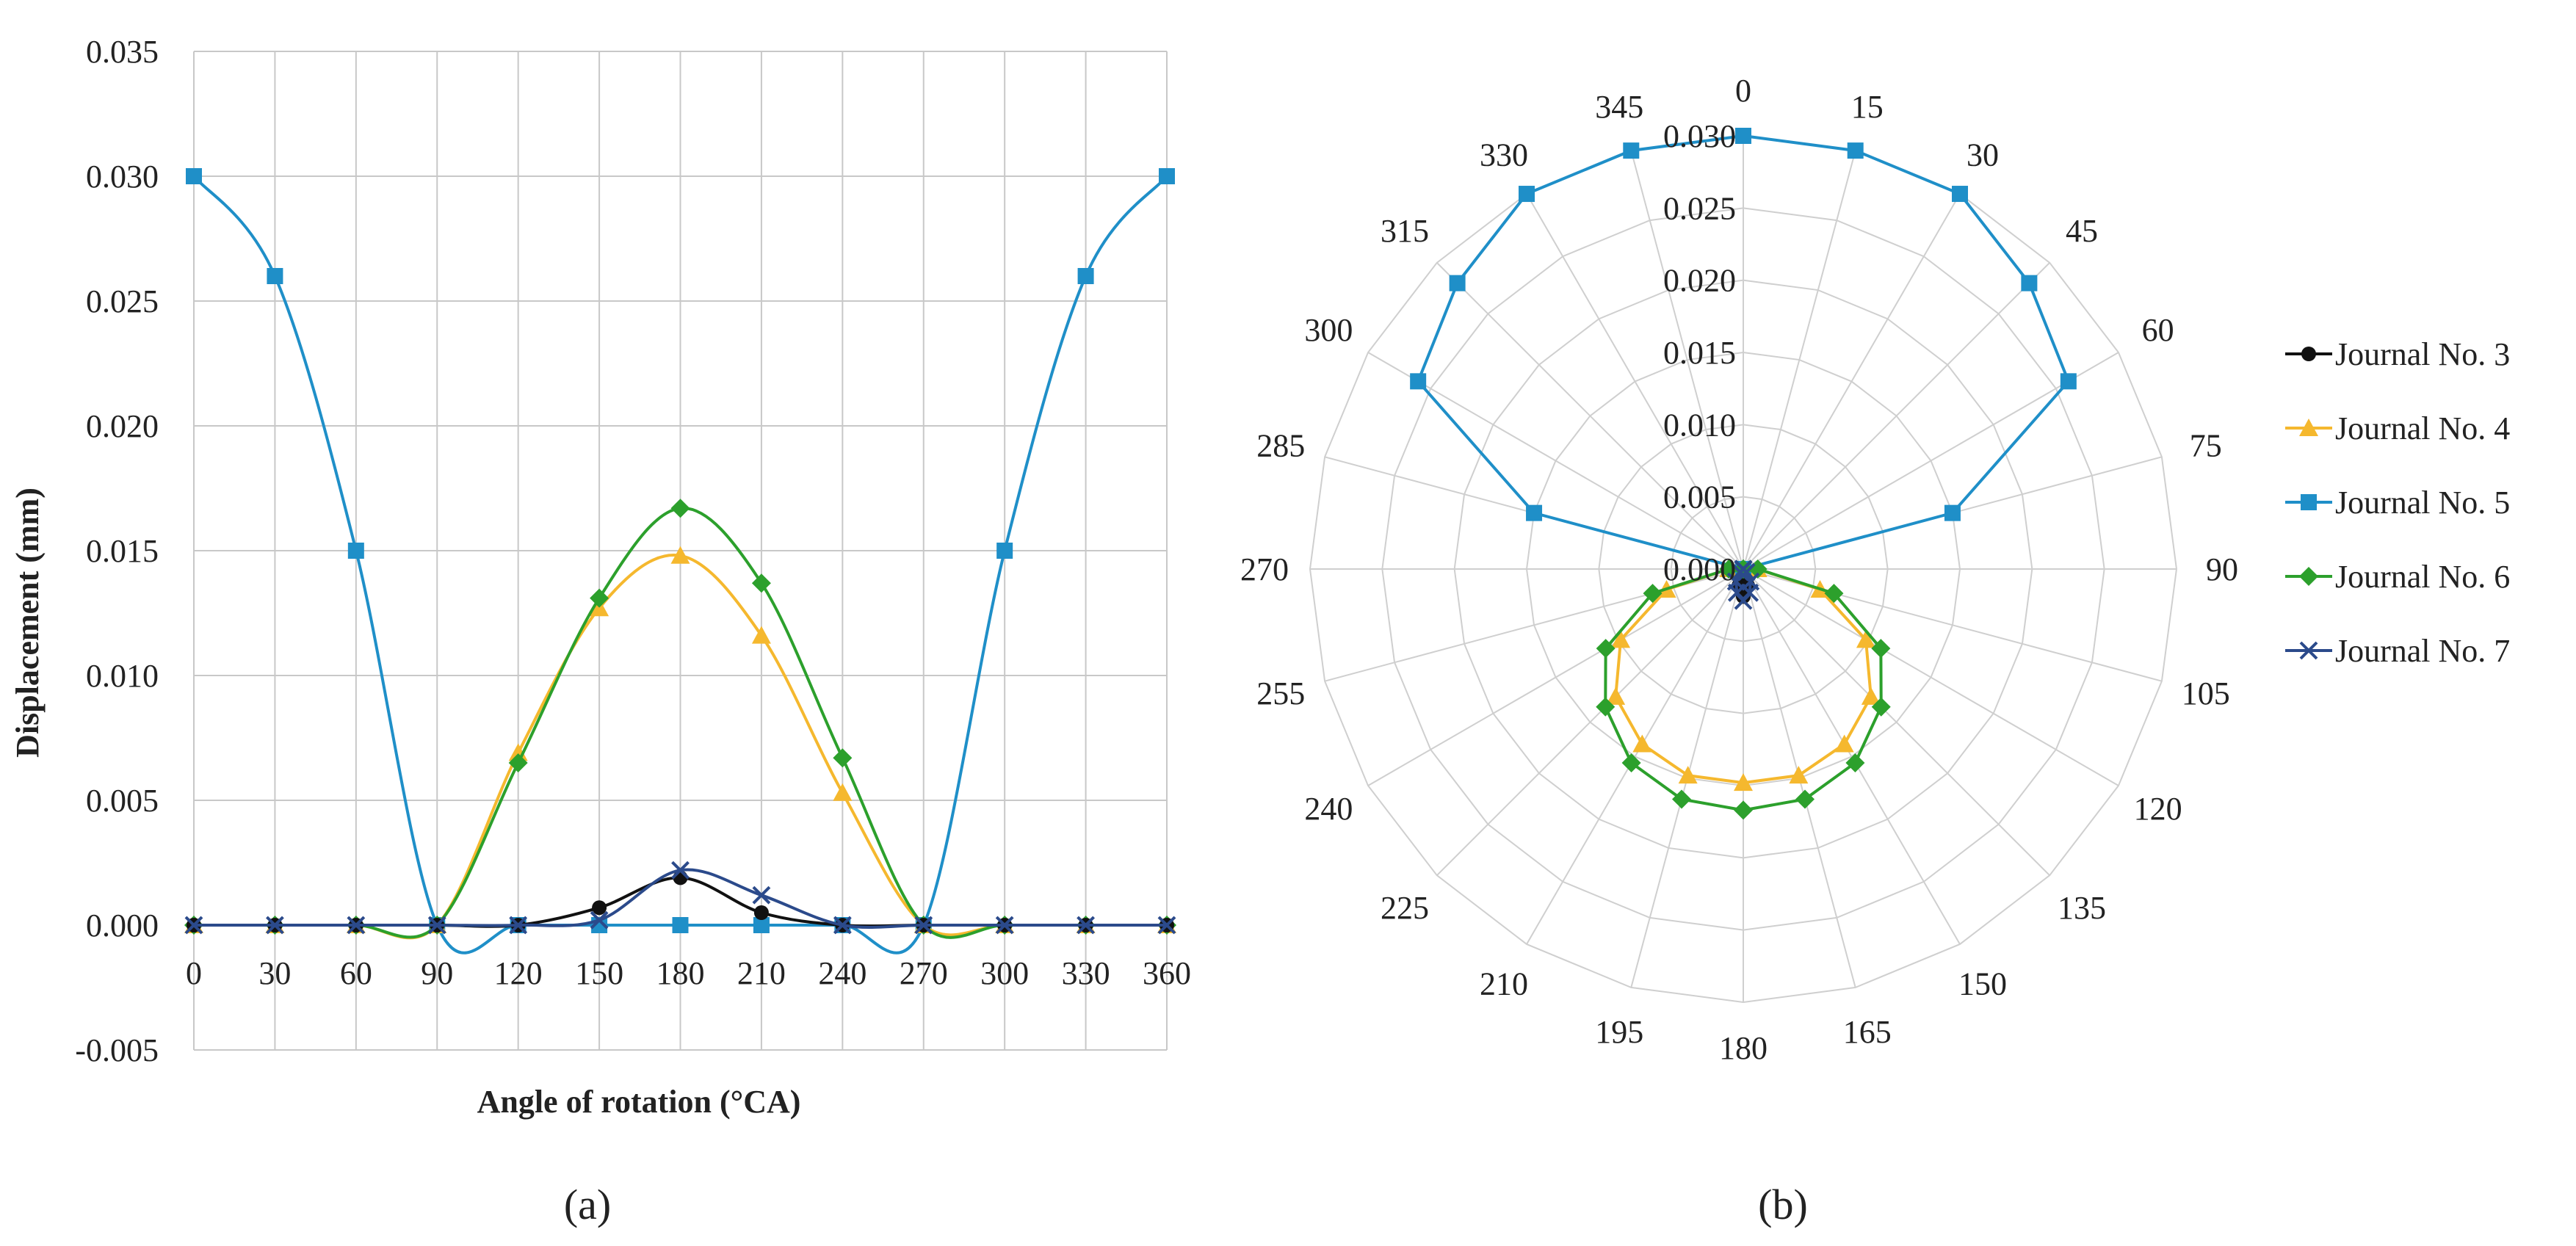  What do you see at coordinates (122, 551) in the screenshot?
I see `chart-a-y-tick-label: 0.015` at bounding box center [122, 551].